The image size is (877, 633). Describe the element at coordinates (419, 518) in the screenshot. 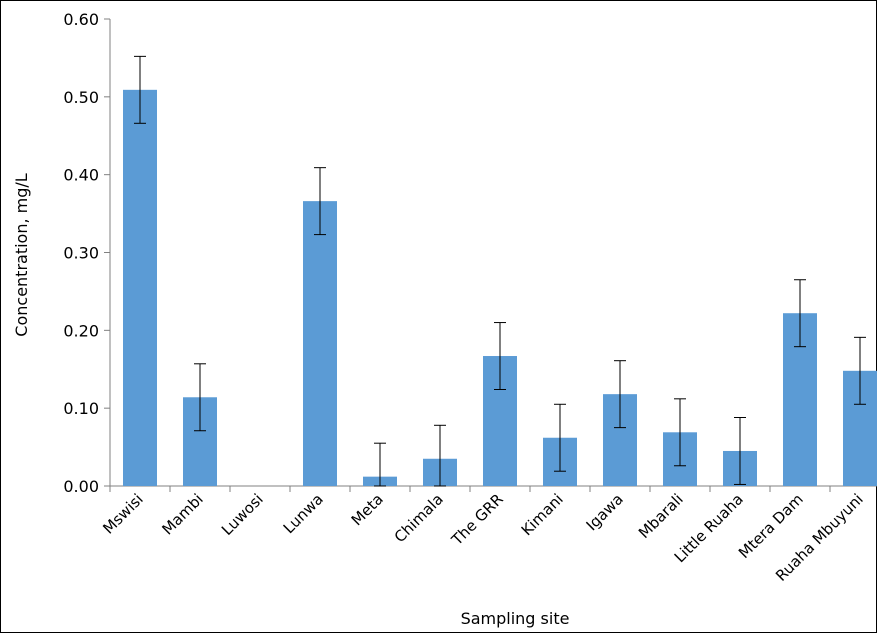

I see `category-label: Chimala` at that location.